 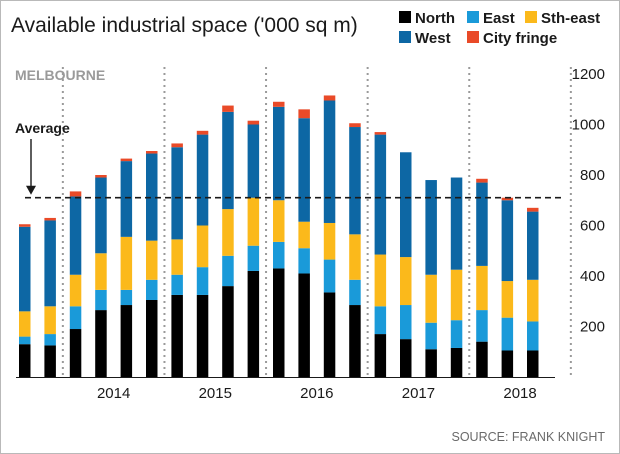 I want to click on legend-label-city-fringe: City fringe, so click(x=520, y=38).